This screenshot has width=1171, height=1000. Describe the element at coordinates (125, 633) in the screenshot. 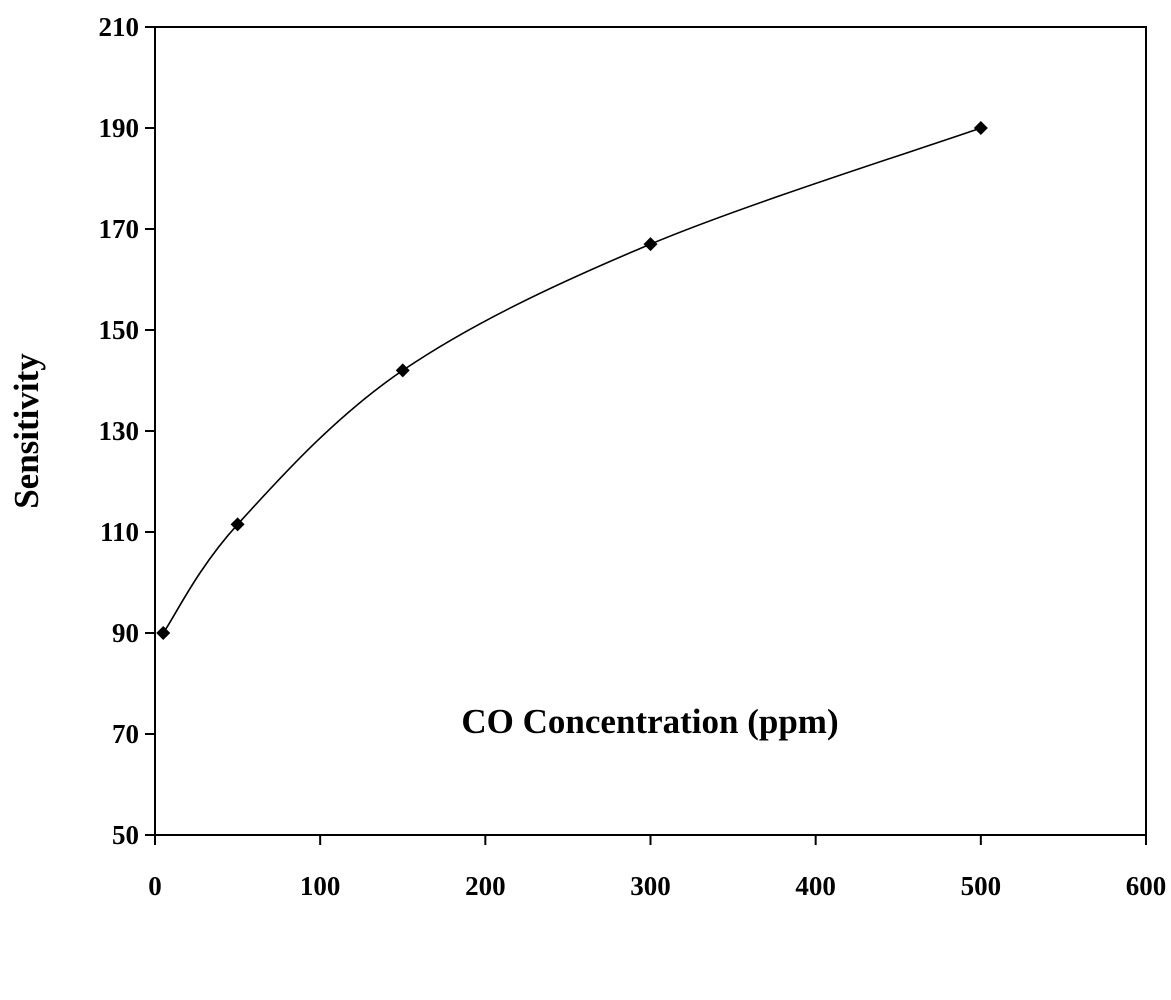

I see `y-tick-label: 90` at that location.